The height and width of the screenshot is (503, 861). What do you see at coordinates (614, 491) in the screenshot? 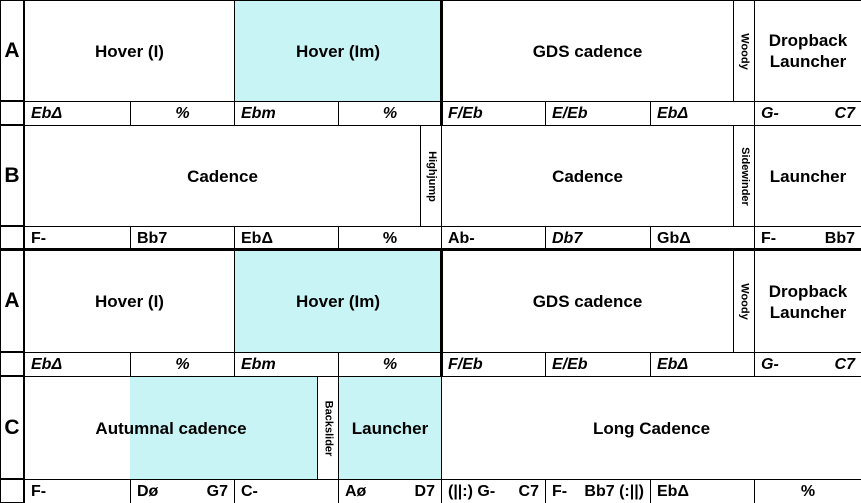
I see `chord: Bb7 (:||)` at bounding box center [614, 491].